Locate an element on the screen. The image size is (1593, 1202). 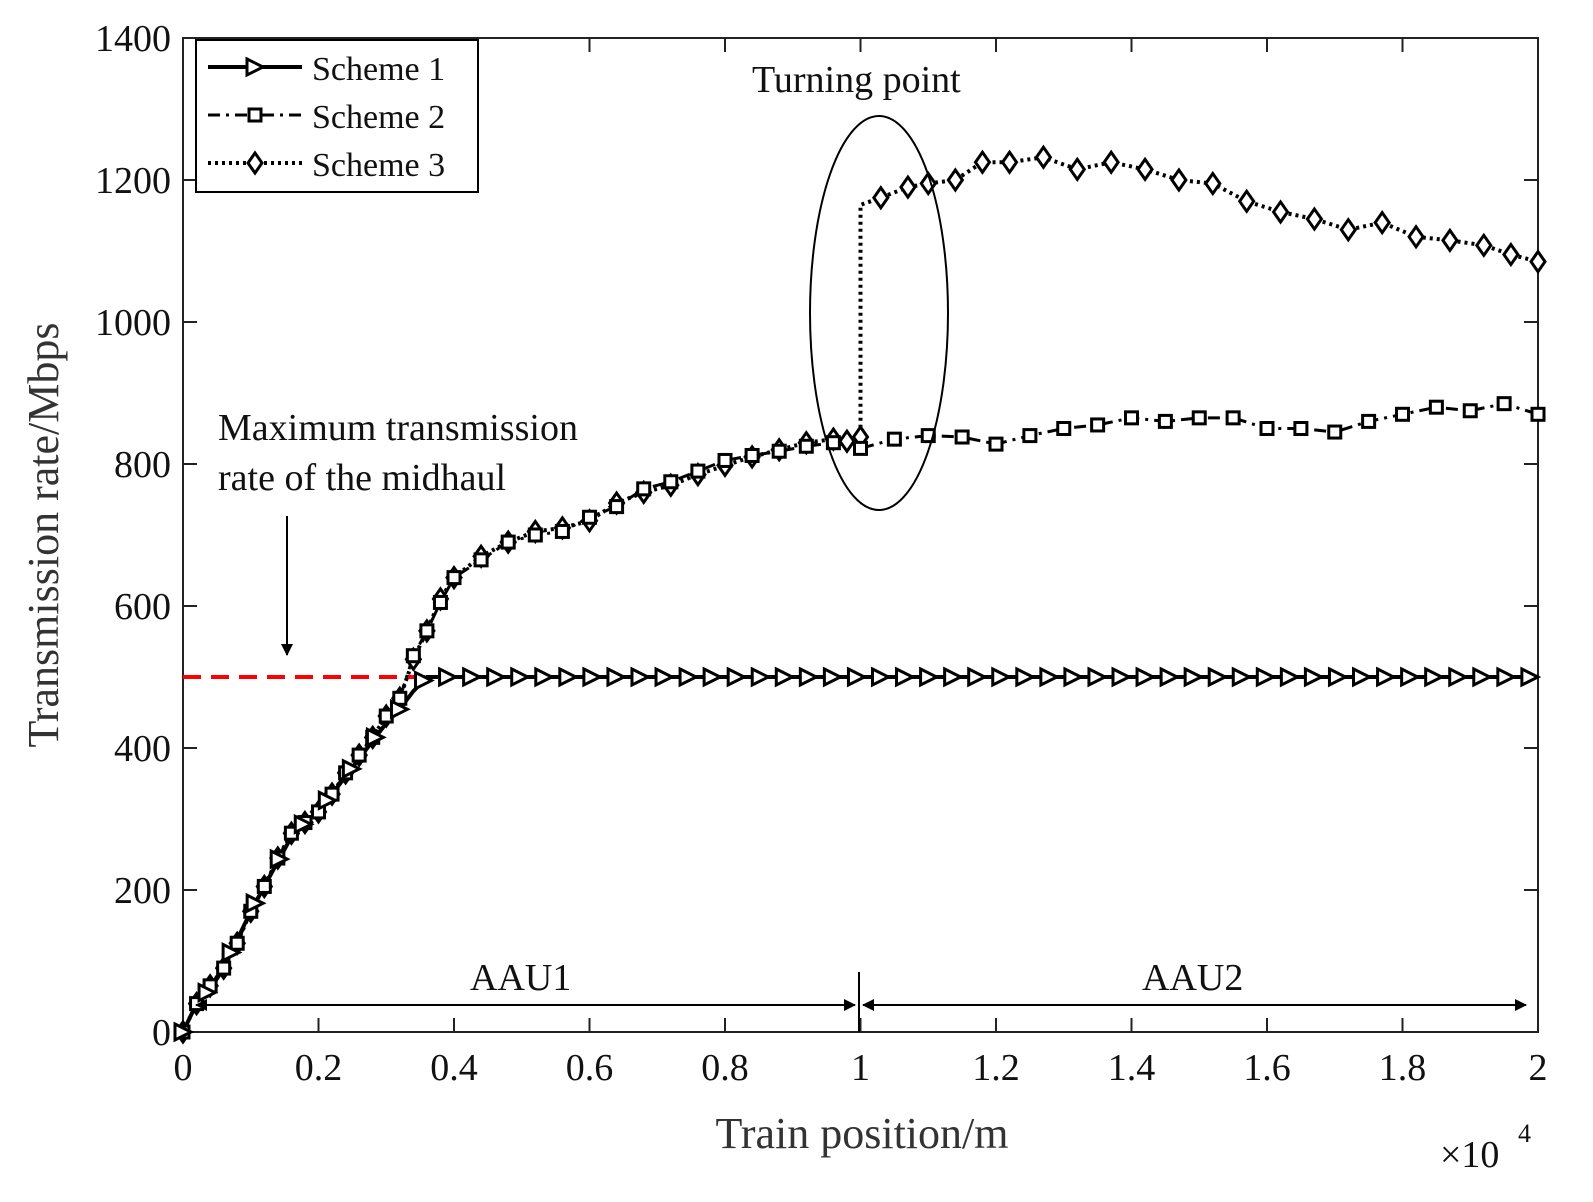
x-axis-exponent-power: 4 is located at coordinates (1524, 1133).